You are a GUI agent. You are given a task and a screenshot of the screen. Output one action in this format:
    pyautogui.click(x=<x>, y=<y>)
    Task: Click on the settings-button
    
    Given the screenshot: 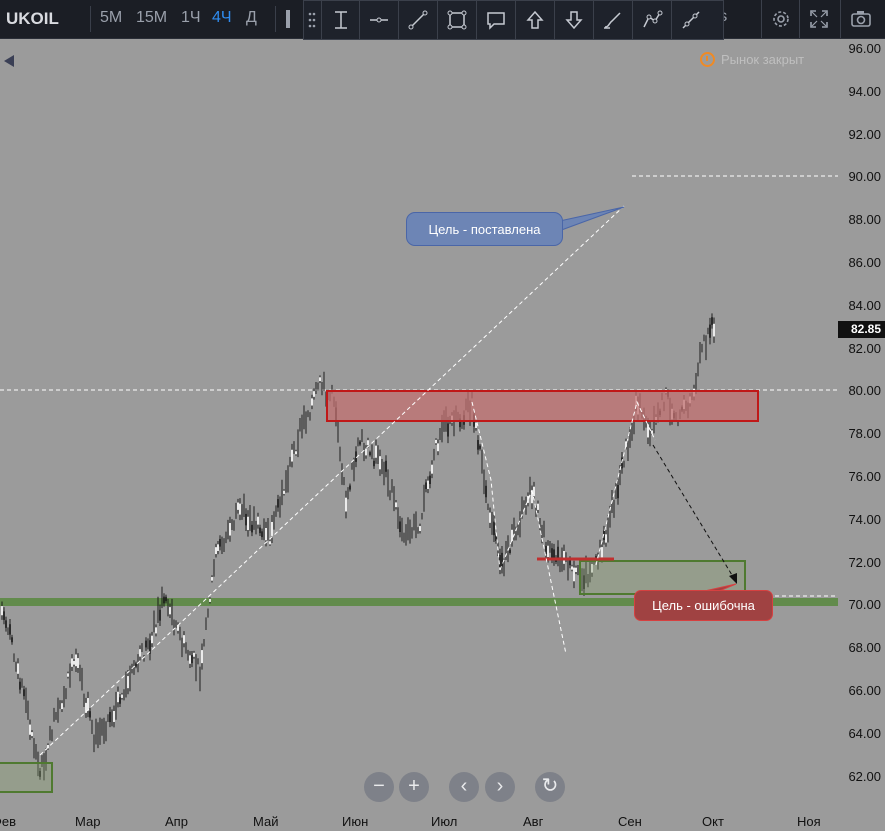 What is the action you would take?
    pyautogui.click(x=780, y=19)
    